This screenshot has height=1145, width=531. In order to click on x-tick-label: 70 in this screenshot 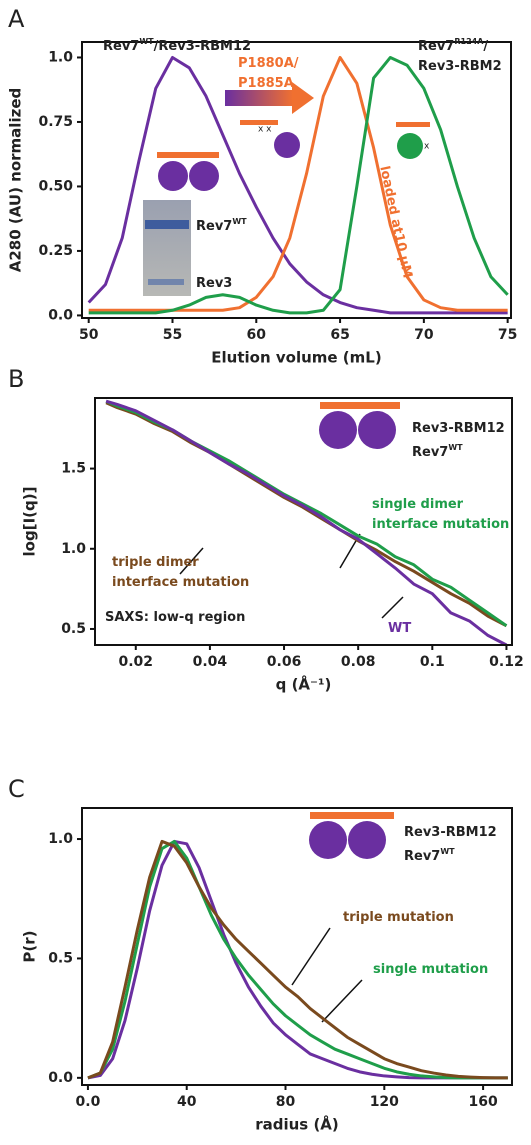, I will do `click(424, 335)`.